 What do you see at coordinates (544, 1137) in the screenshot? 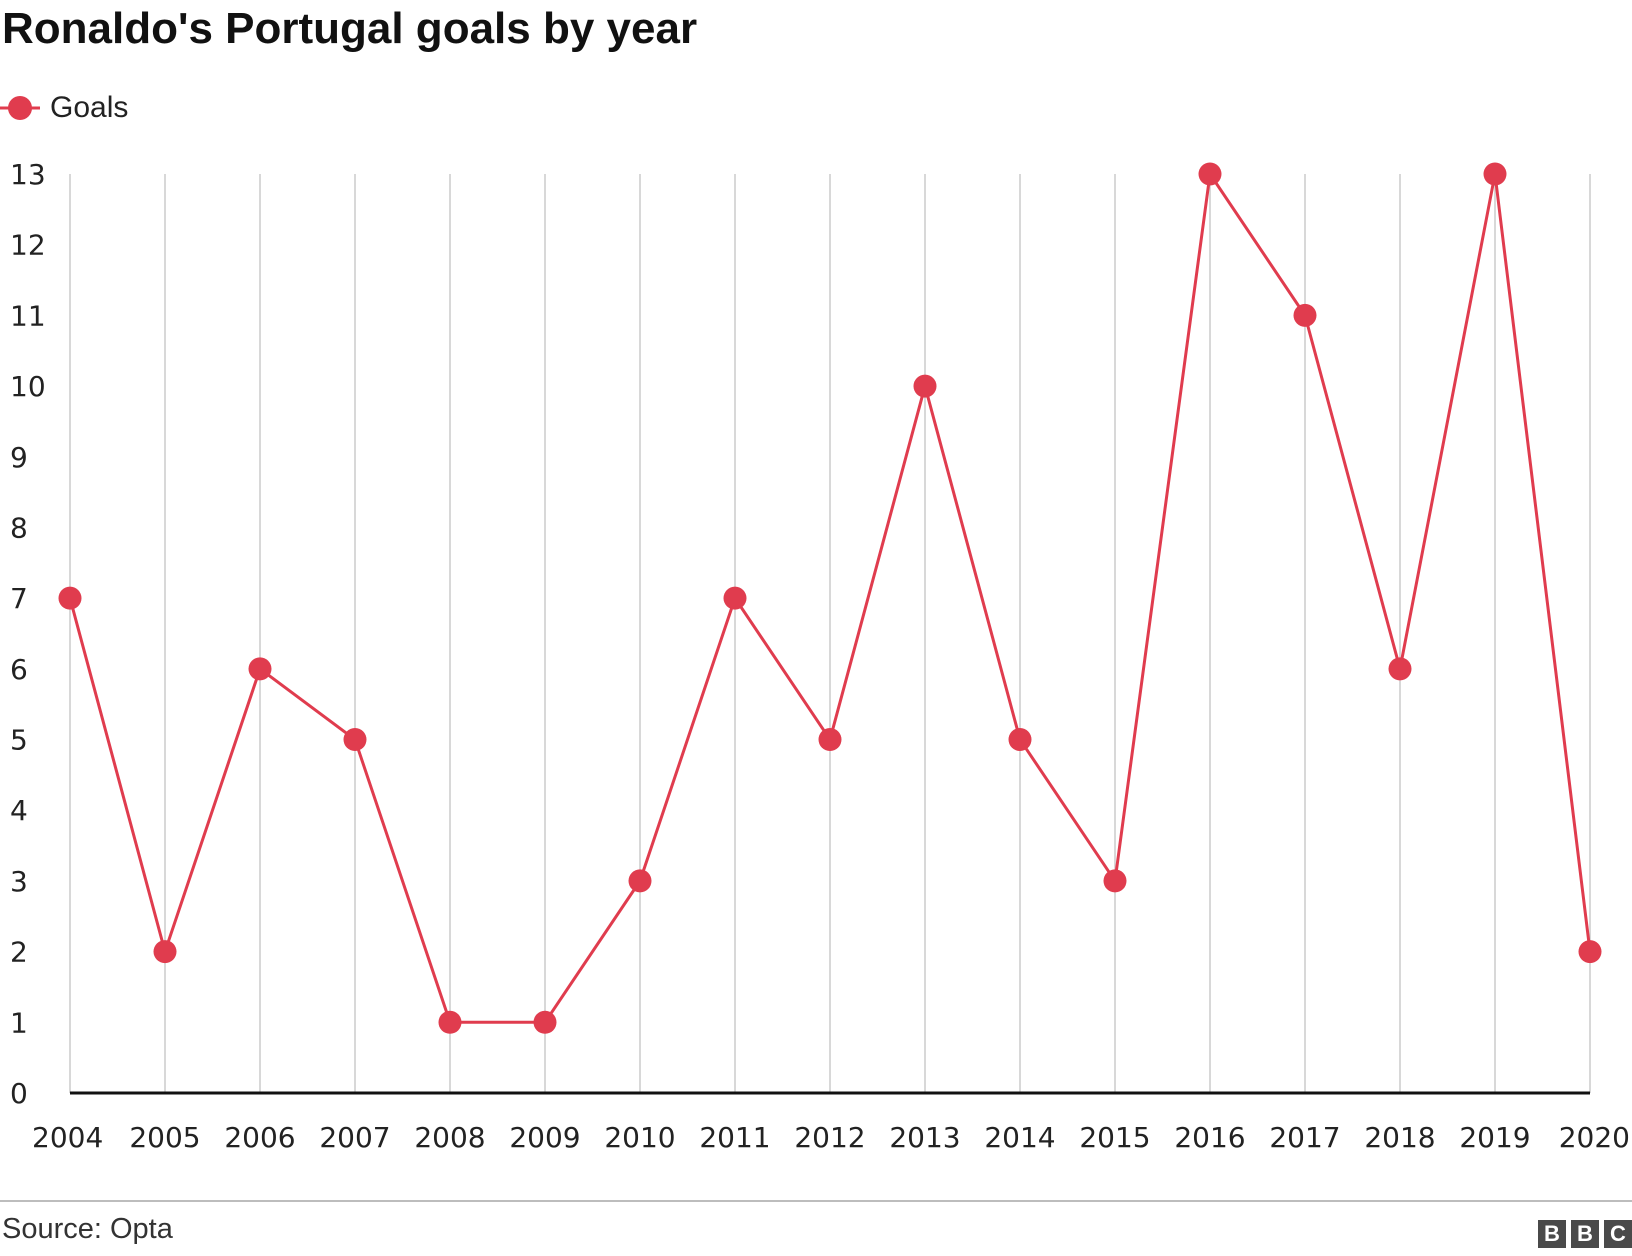
I see `x-tick-label: 2009` at bounding box center [544, 1137].